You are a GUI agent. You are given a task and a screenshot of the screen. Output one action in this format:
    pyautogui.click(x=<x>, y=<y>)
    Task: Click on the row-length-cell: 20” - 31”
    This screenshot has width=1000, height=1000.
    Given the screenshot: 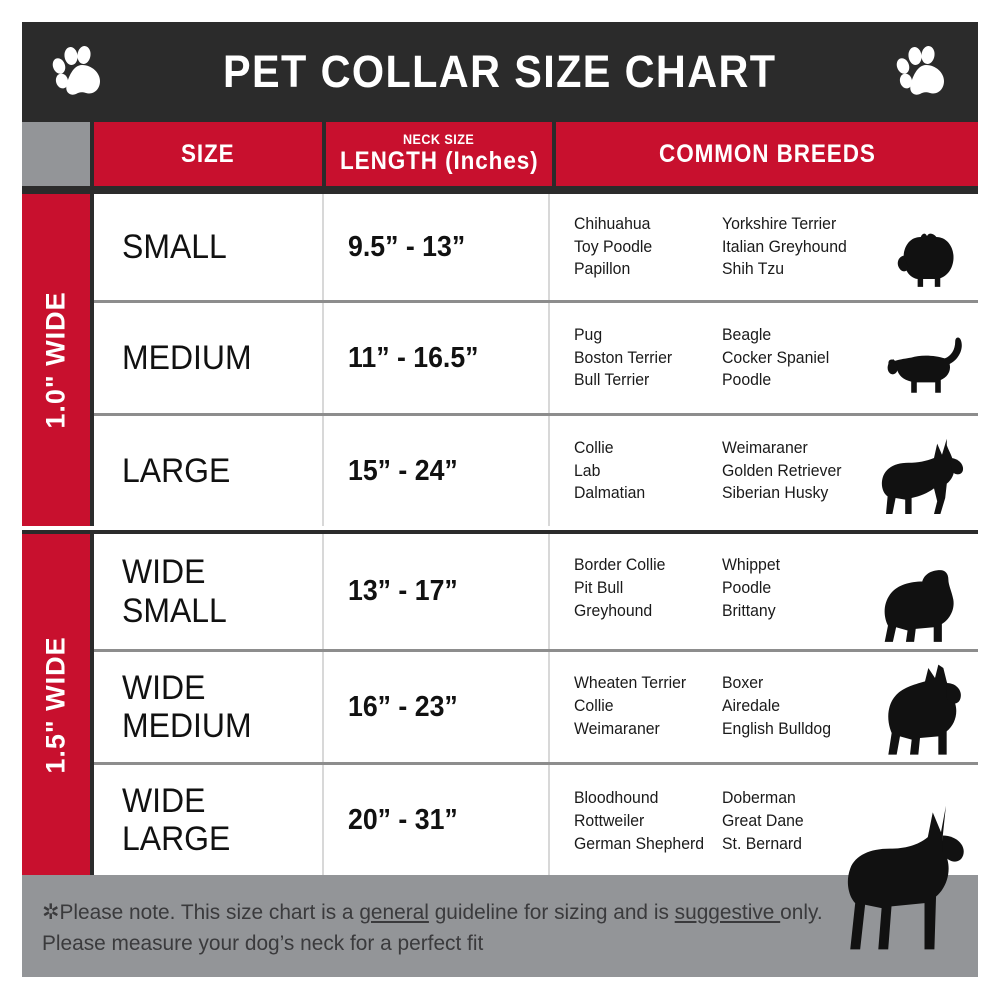 What is the action you would take?
    pyautogui.click(x=435, y=820)
    